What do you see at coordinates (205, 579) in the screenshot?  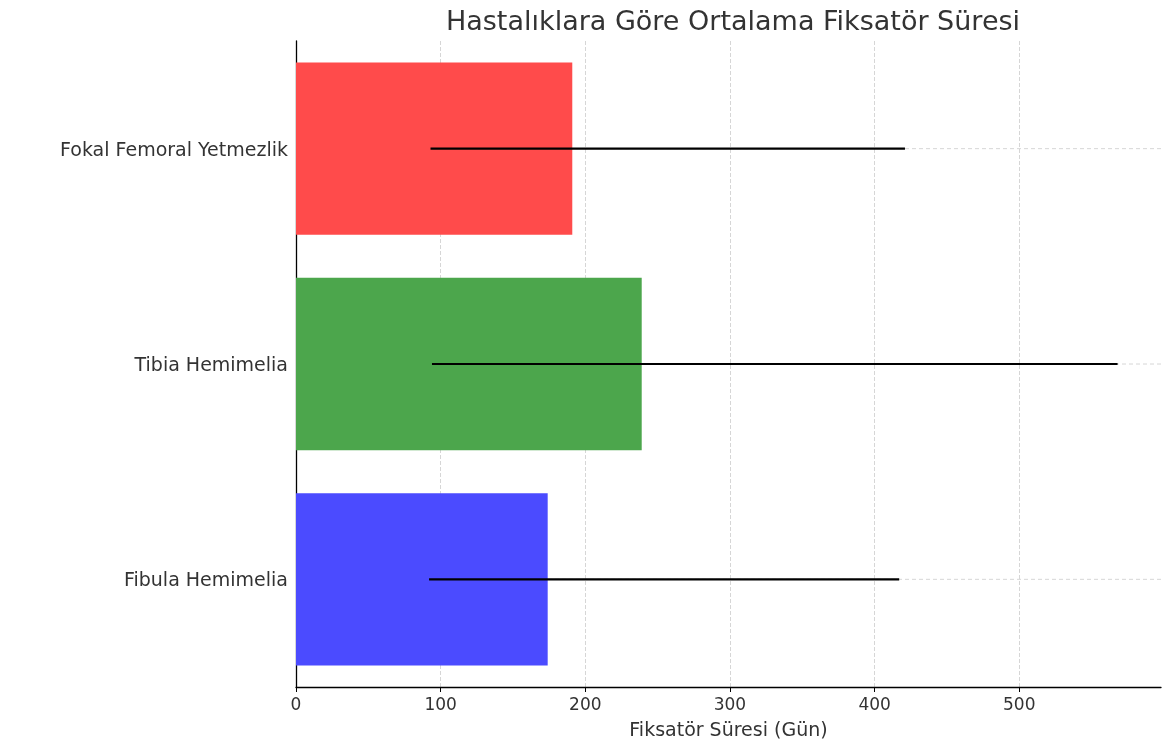 I see `y-tick-label: Fibula Hemimelia` at bounding box center [205, 579].